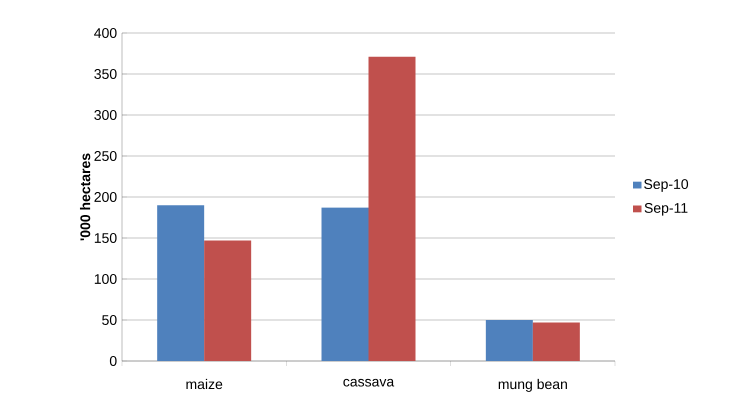 Image resolution: width=734 pixels, height=416 pixels. I want to click on y-tick-label: 350, so click(105, 74).